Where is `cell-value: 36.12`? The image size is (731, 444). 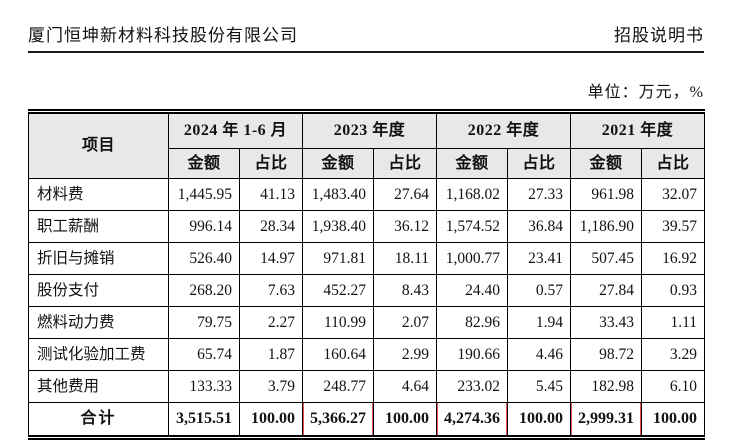 cell-value: 36.12 is located at coordinates (405, 226).